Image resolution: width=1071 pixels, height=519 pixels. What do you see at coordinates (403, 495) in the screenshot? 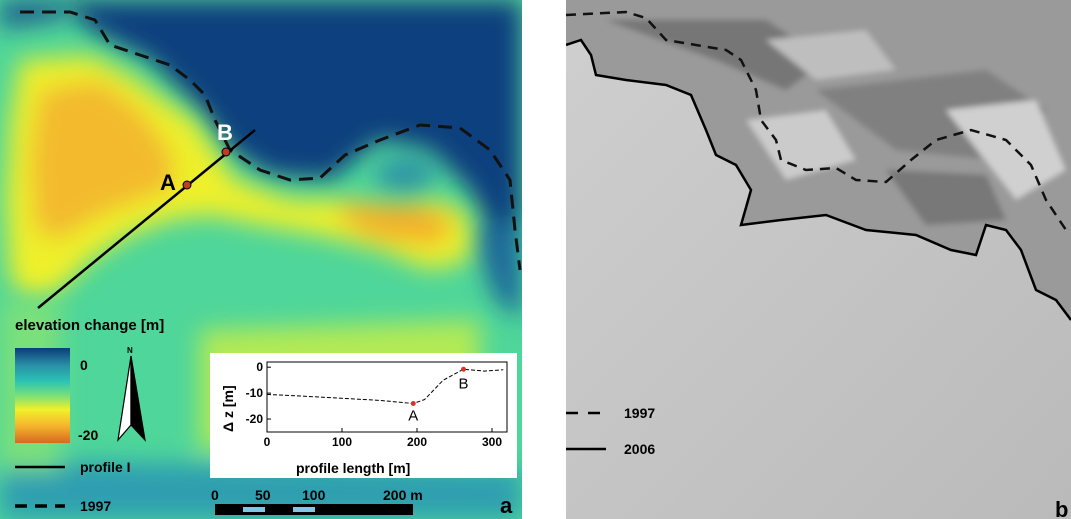
I see `scale-tick-200: 200 m` at bounding box center [403, 495].